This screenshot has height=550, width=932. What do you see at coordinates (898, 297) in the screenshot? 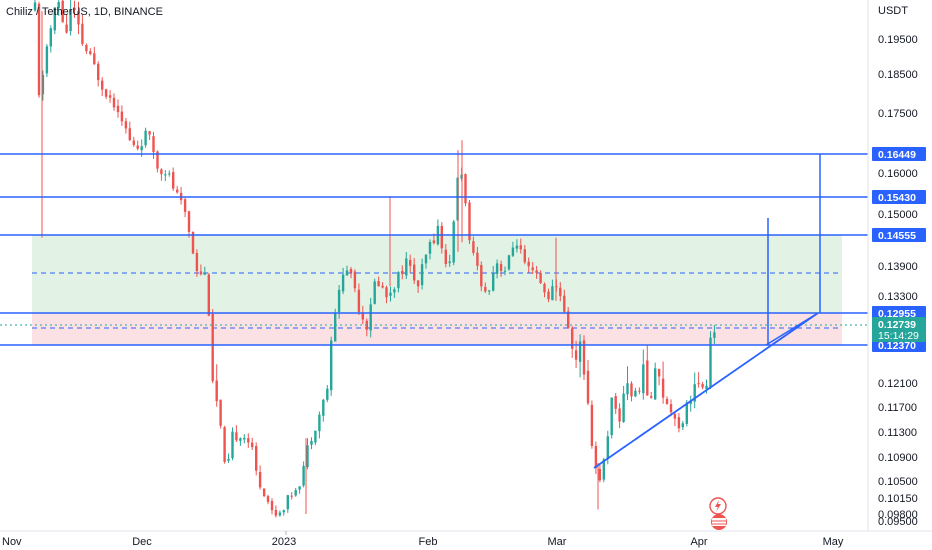
I see `price-axis-tick: 0.13300` at bounding box center [898, 297].